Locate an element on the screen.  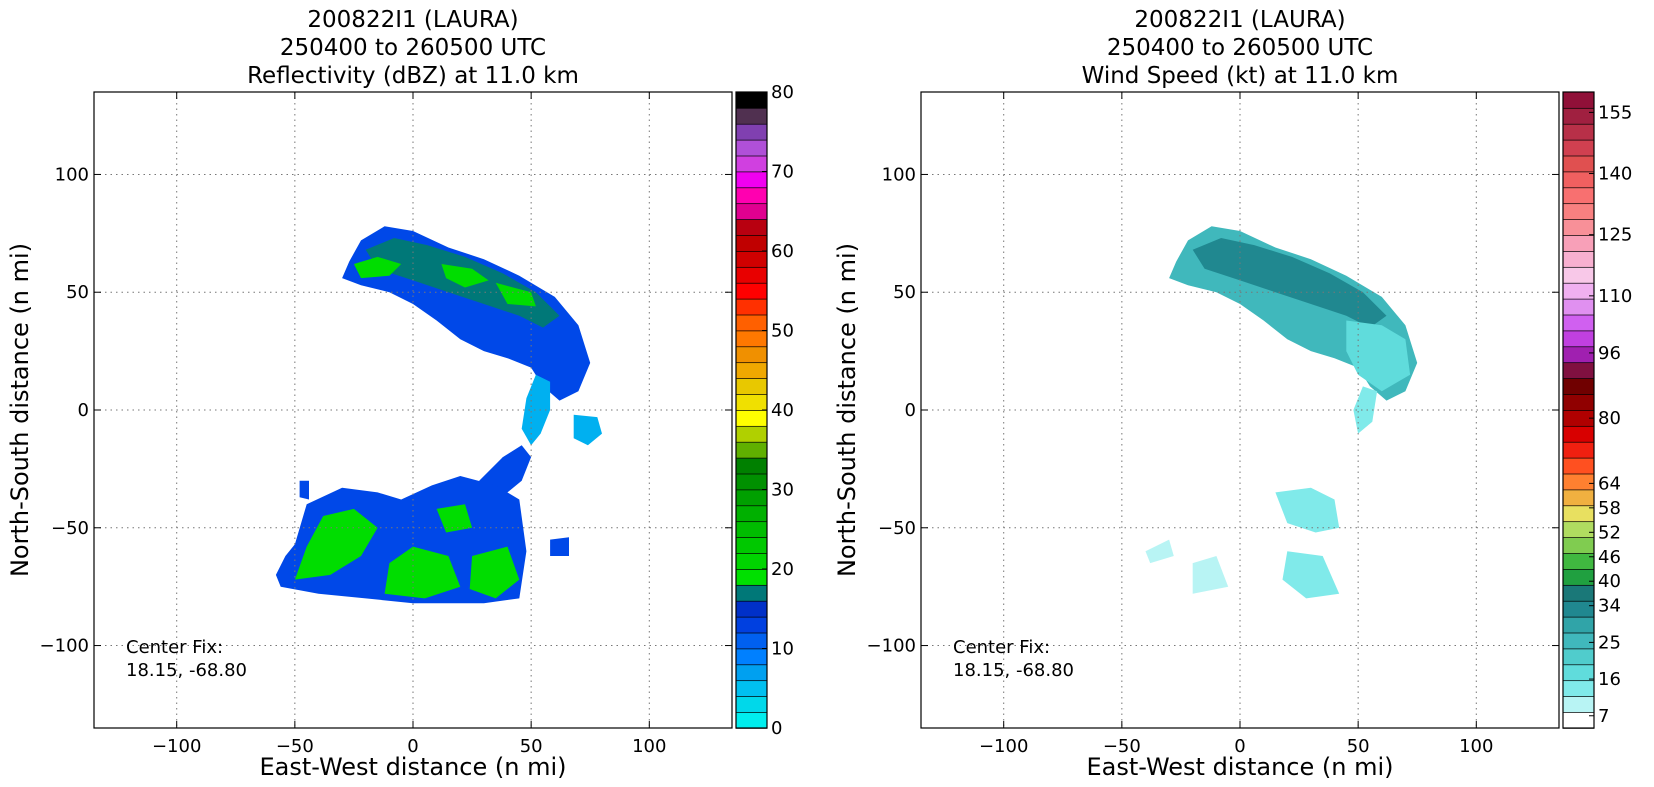
colorbar-tick-label: 80 is located at coordinates (782, 92).